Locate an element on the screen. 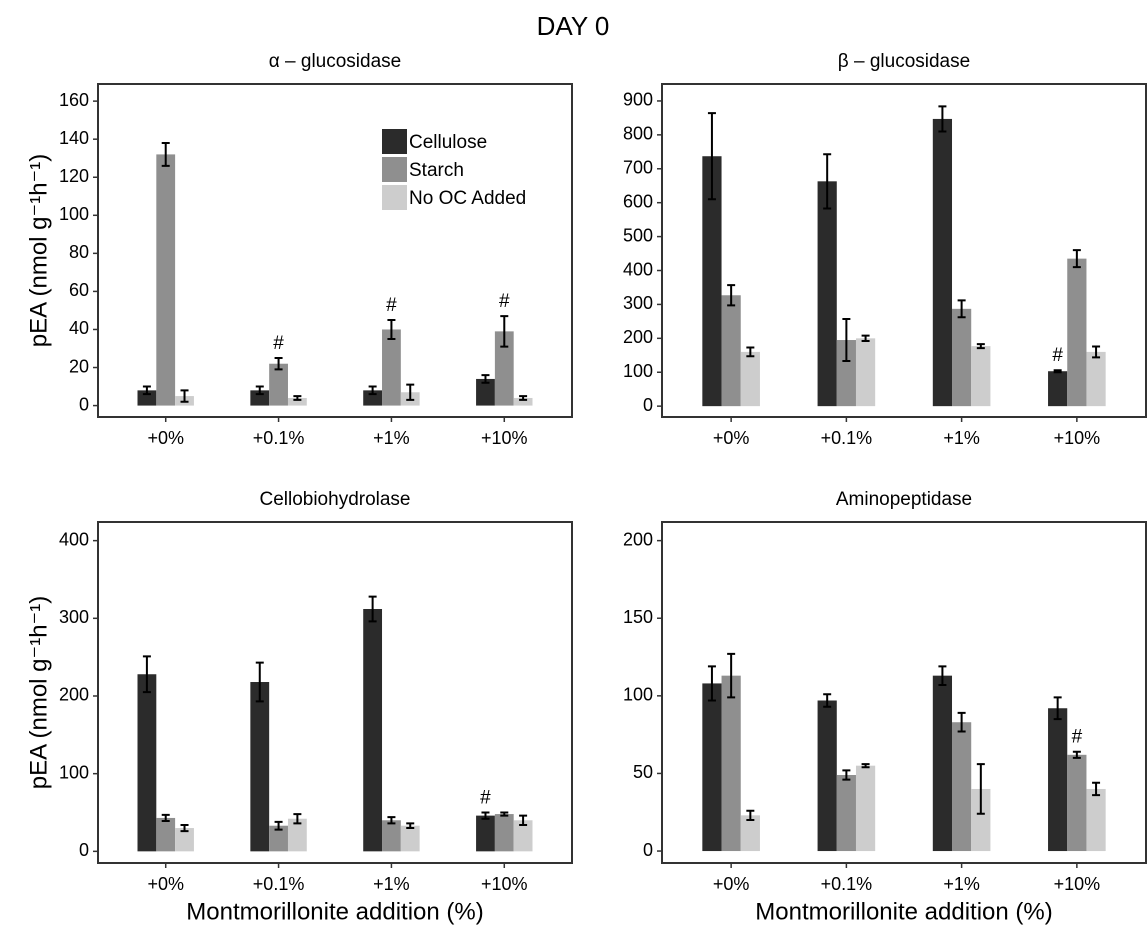 The height and width of the screenshot is (927, 1147). y-tick-label: 500 is located at coordinates (638, 235).